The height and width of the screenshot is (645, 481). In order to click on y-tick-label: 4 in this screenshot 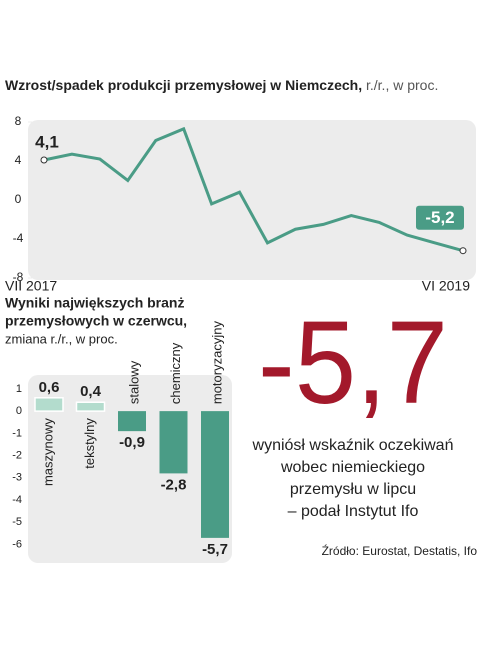, I will do `click(18, 160)`.